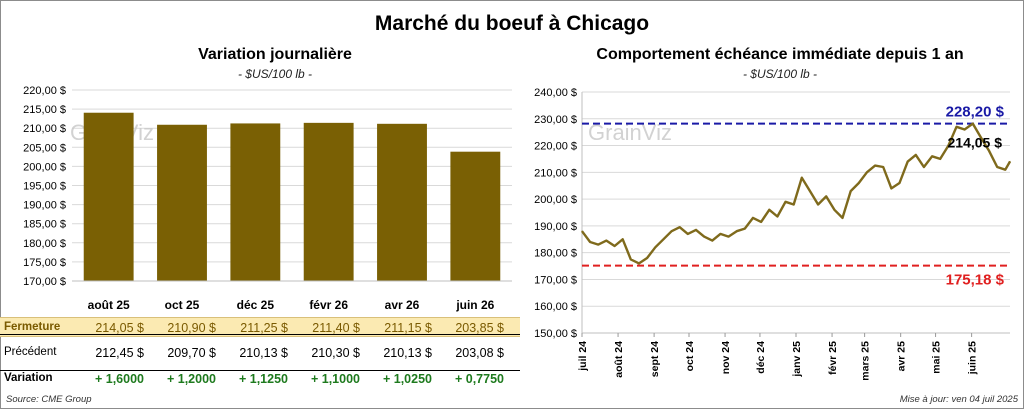 The image size is (1024, 409). Describe the element at coordinates (191, 328) in the screenshot. I see `table-cell: 210,90 $` at that location.